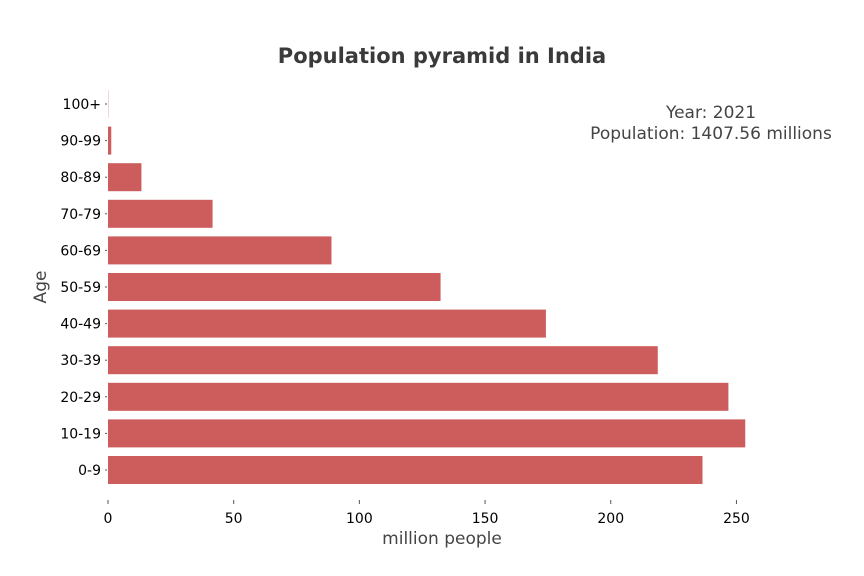  What do you see at coordinates (41, 287) in the screenshot?
I see `y-axis-title: Age` at bounding box center [41, 287].